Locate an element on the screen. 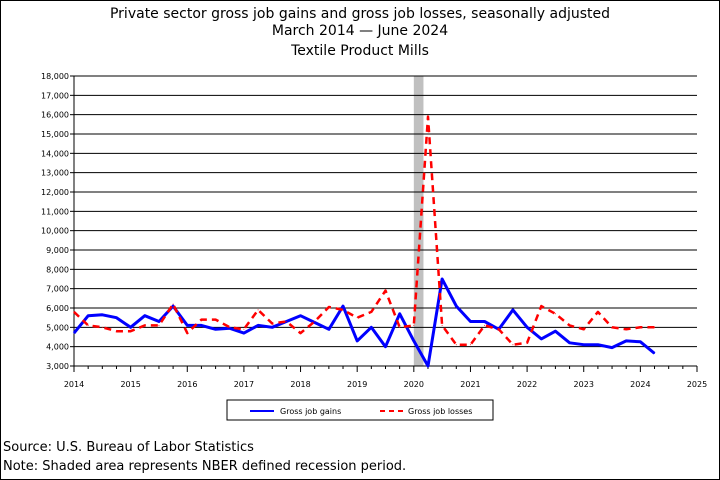 The image size is (720, 480). x-tick-label: 2019 is located at coordinates (357, 384).